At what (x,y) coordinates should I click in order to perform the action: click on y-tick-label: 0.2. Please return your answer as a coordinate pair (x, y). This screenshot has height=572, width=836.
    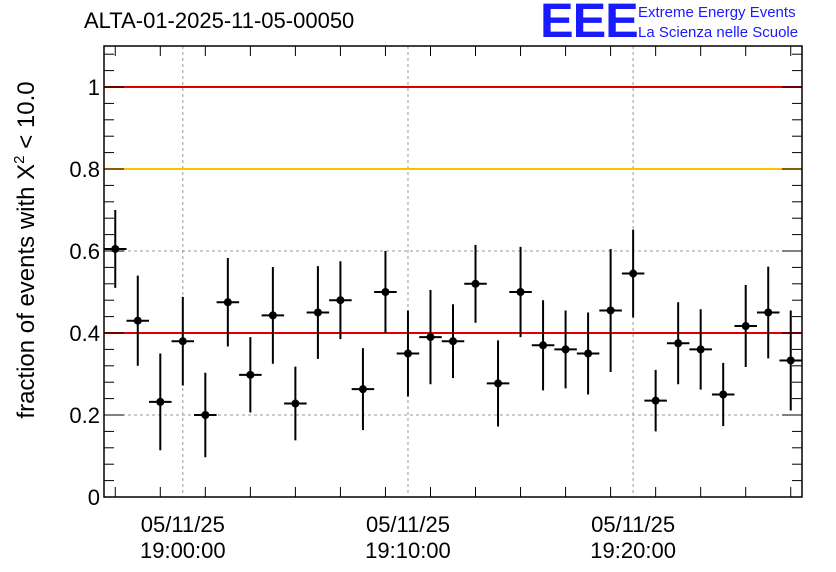
    Looking at the image, I should click on (84, 415).